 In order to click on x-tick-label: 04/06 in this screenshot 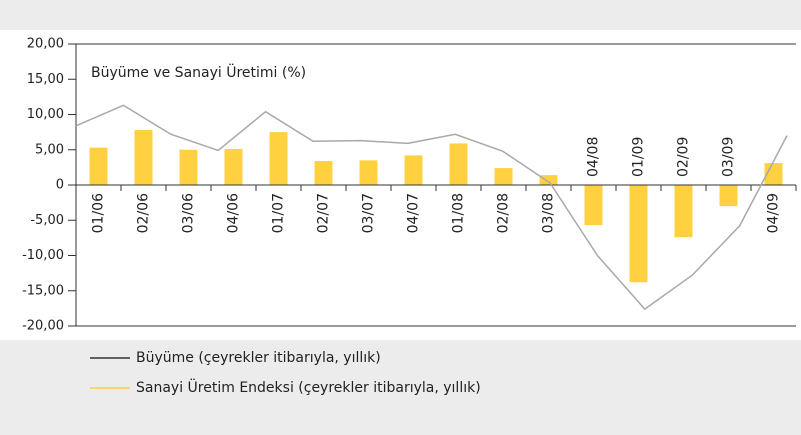, I will do `click(234, 213)`.